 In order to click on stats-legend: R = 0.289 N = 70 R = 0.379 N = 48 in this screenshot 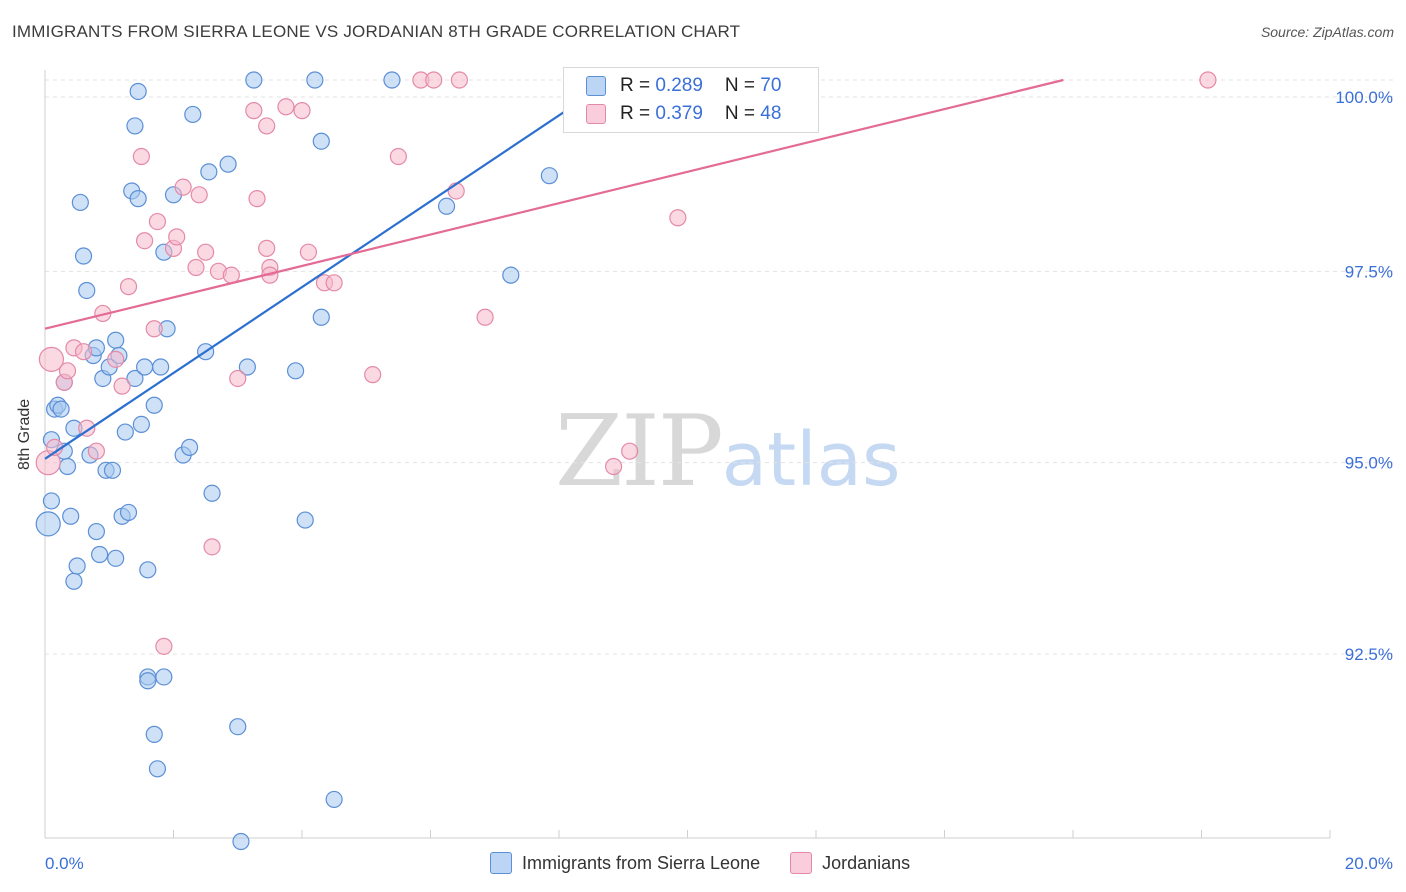, I will do `click(691, 100)`.